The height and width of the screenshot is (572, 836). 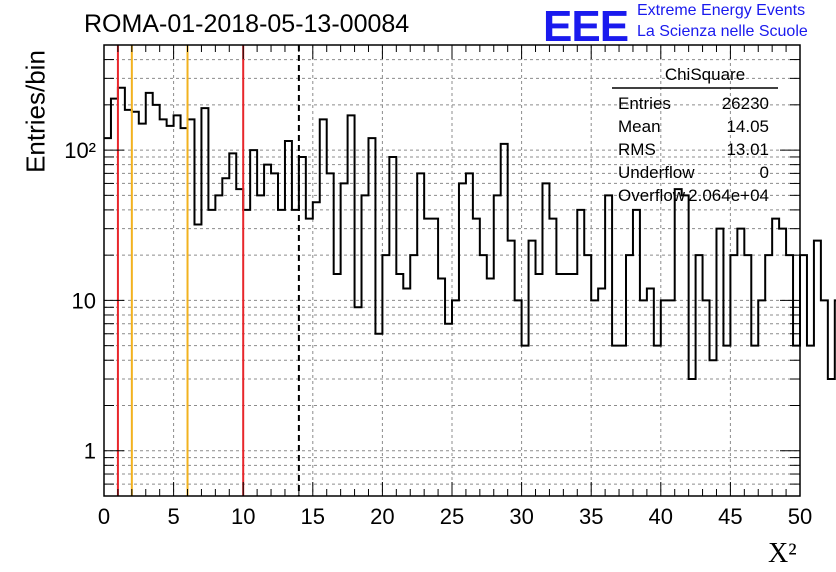 I want to click on x-tick-label: 15, so click(x=313, y=516).